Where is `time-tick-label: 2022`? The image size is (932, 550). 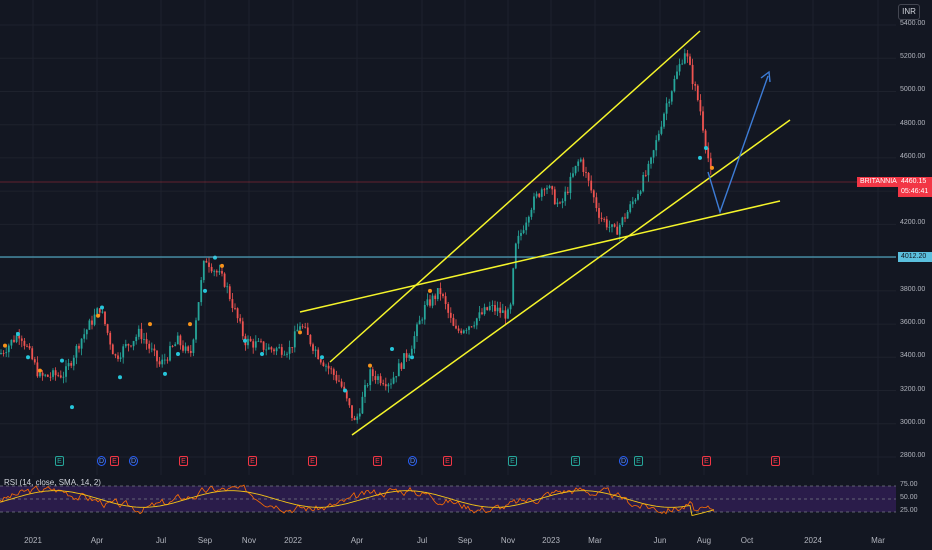
time-tick-label: 2022 is located at coordinates (293, 540).